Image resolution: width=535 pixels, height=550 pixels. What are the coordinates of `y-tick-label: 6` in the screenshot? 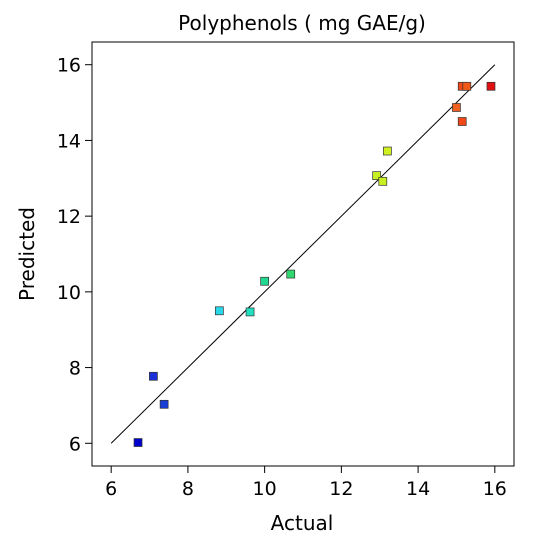 It's located at (75, 444).